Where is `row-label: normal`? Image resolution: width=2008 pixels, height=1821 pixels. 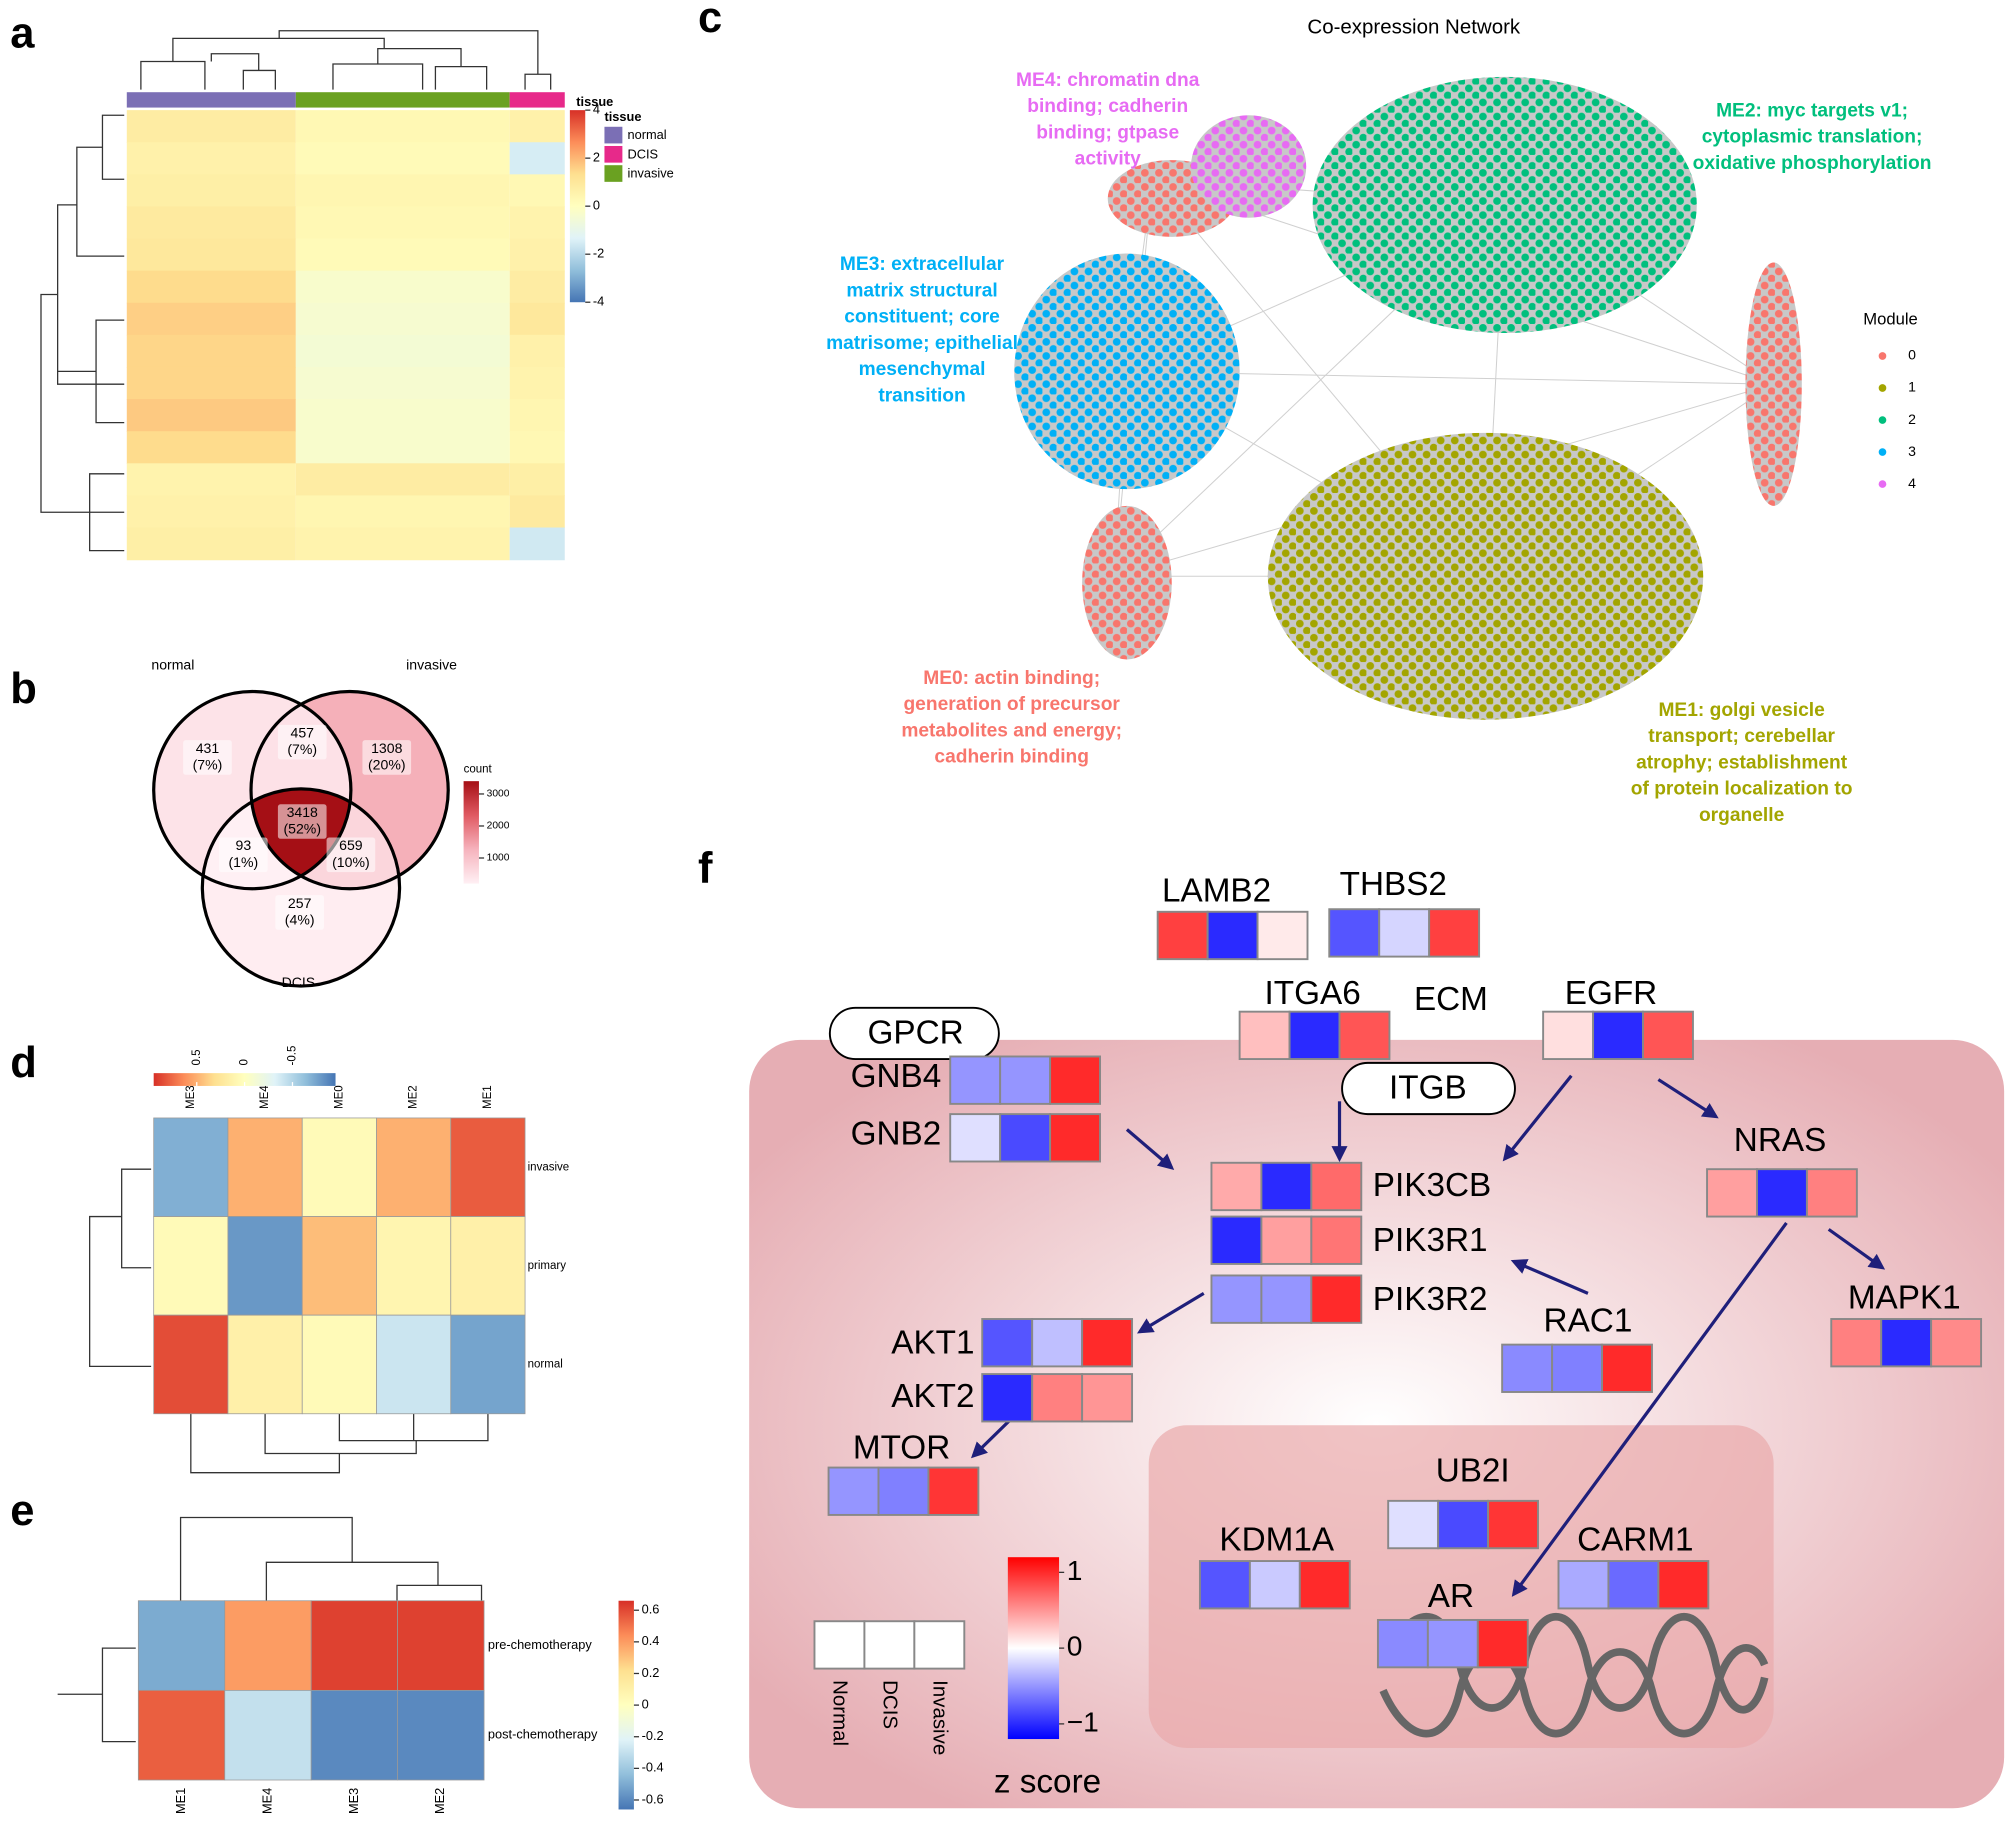
row-label: normal is located at coordinates (545, 1365).